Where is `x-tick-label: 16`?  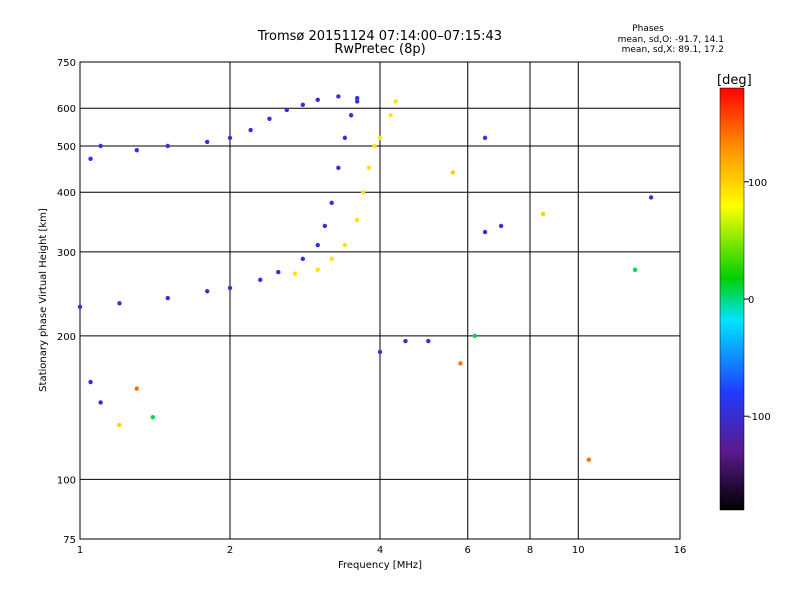 x-tick-label: 16 is located at coordinates (680, 550).